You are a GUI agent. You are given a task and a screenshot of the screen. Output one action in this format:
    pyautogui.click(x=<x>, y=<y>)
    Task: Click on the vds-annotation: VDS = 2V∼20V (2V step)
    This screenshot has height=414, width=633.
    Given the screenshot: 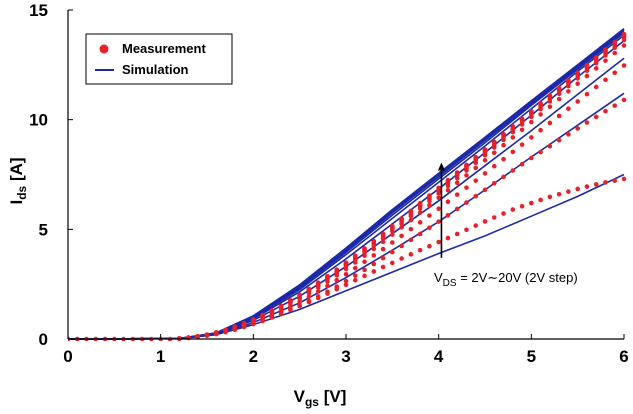 What is the action you would take?
    pyautogui.click(x=506, y=225)
    